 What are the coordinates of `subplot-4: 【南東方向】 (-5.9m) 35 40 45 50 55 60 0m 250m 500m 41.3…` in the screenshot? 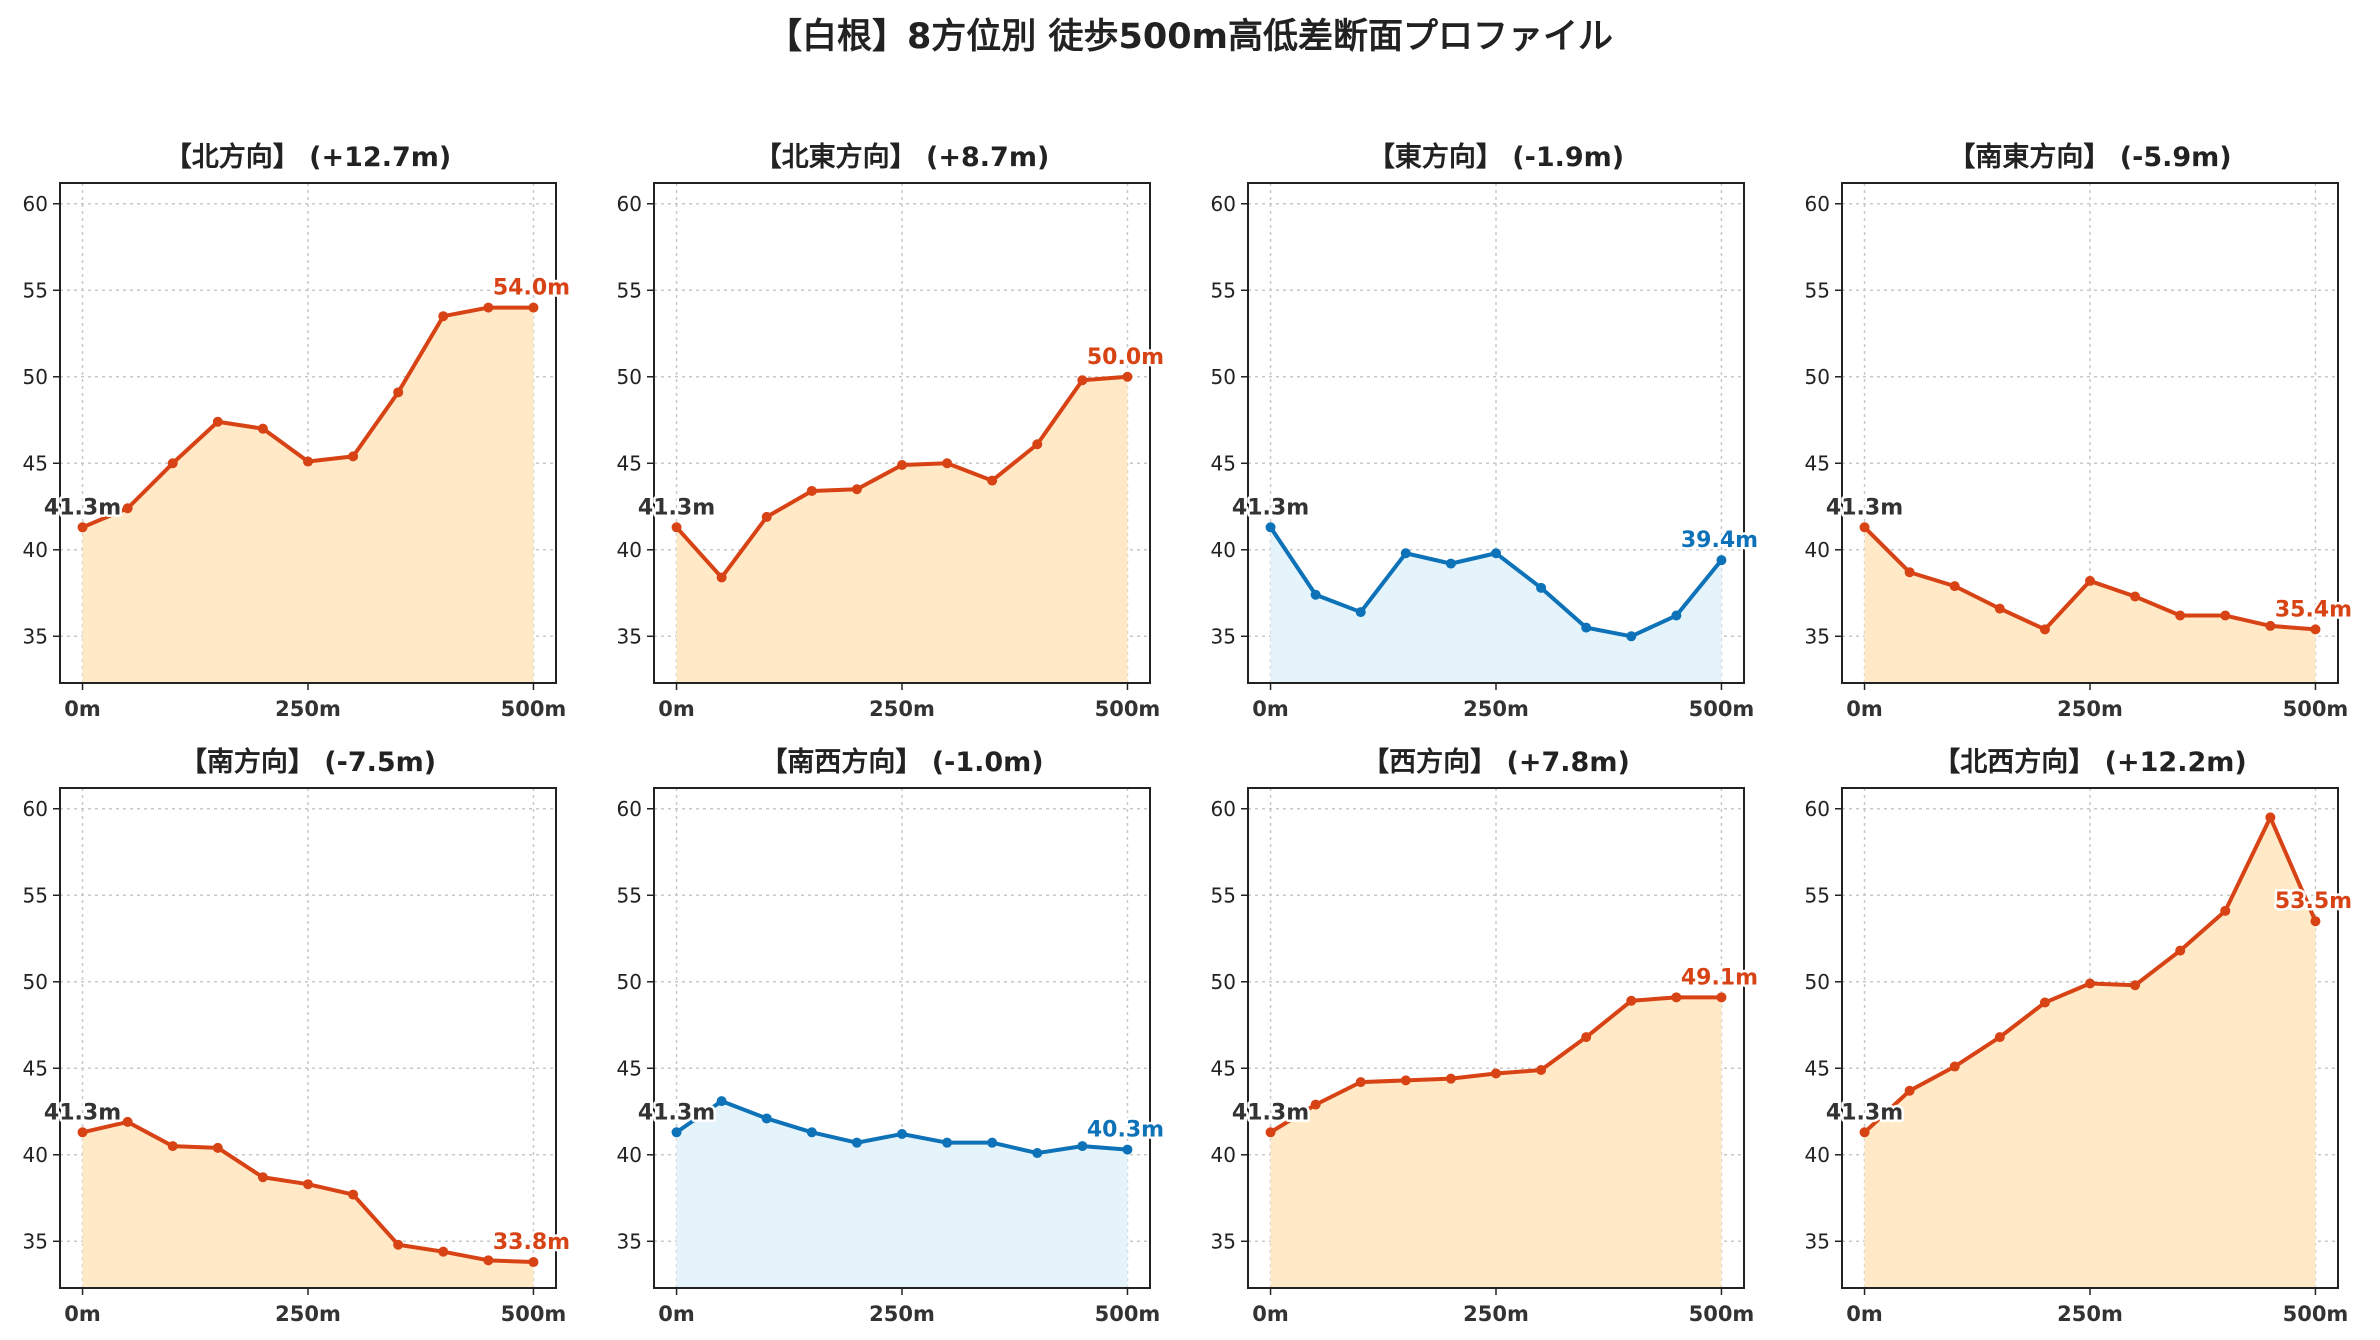 It's located at (2080, 431).